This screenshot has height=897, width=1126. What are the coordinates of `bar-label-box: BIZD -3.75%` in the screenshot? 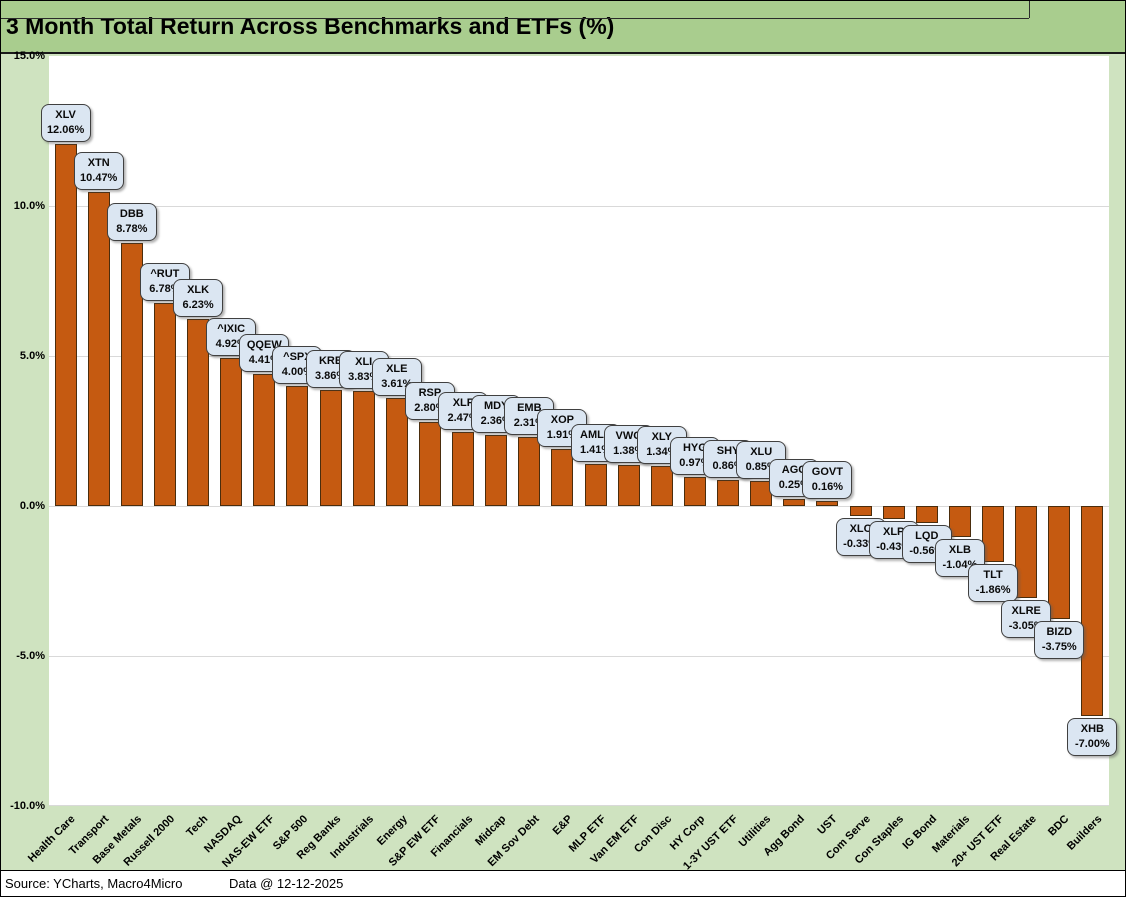 It's located at (1059, 639).